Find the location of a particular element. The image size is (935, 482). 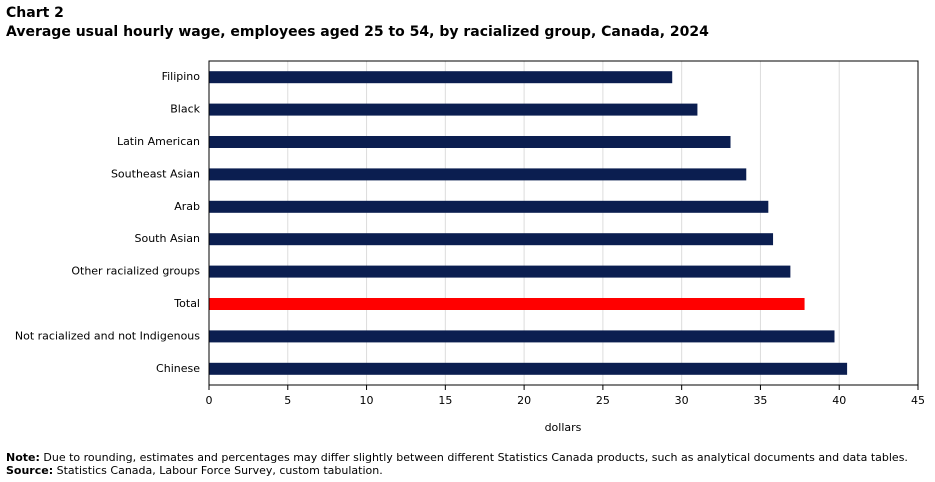

y-tick-label: Black is located at coordinates (185, 109).